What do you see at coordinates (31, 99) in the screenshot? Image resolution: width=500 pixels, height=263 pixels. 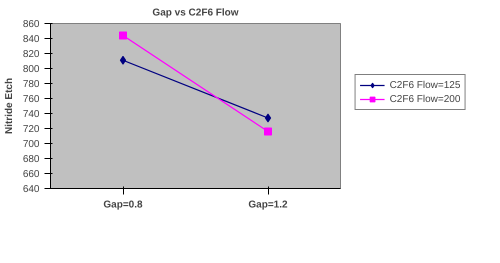 I see `y-tick-label: 760` at bounding box center [31, 99].